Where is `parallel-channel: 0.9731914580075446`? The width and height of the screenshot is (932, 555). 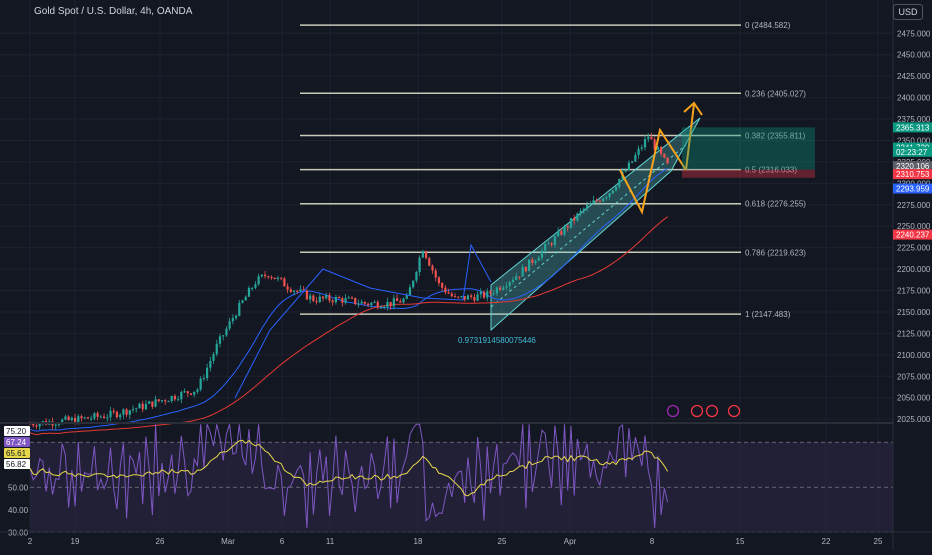 parallel-channel: 0.9731914580075446 is located at coordinates (579, 231).